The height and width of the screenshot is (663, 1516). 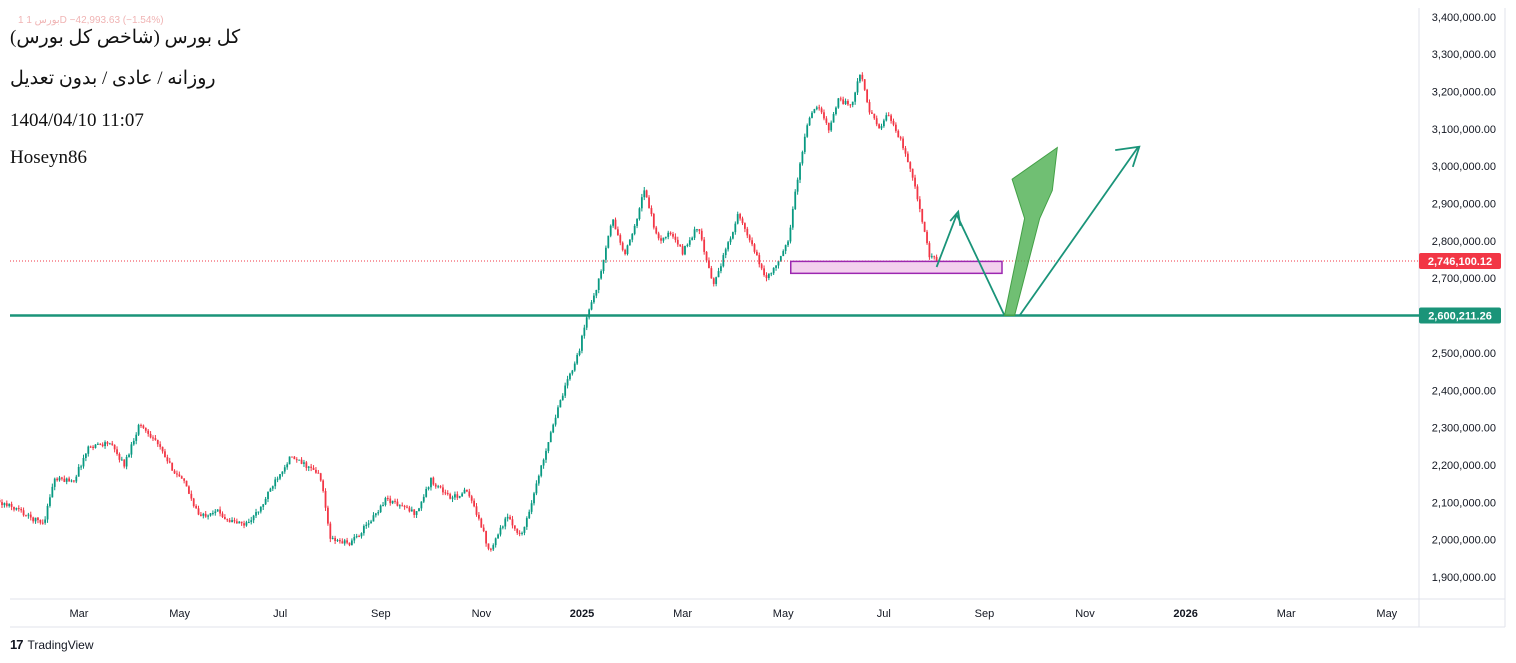 What do you see at coordinates (1460, 260) in the screenshot?
I see `current-price-badge` at bounding box center [1460, 260].